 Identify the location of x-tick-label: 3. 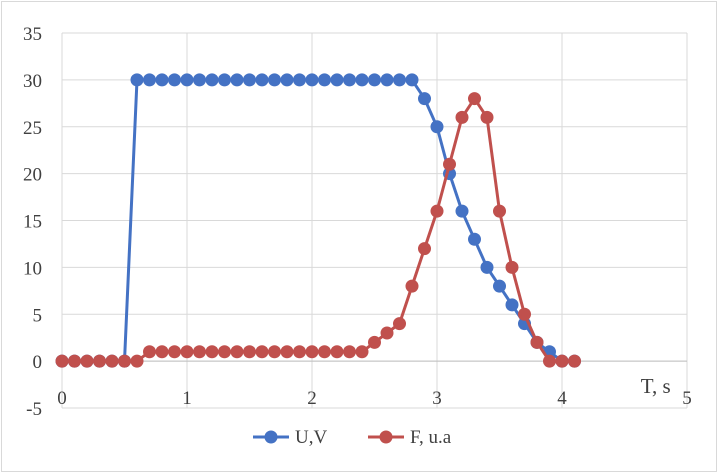
(437, 398).